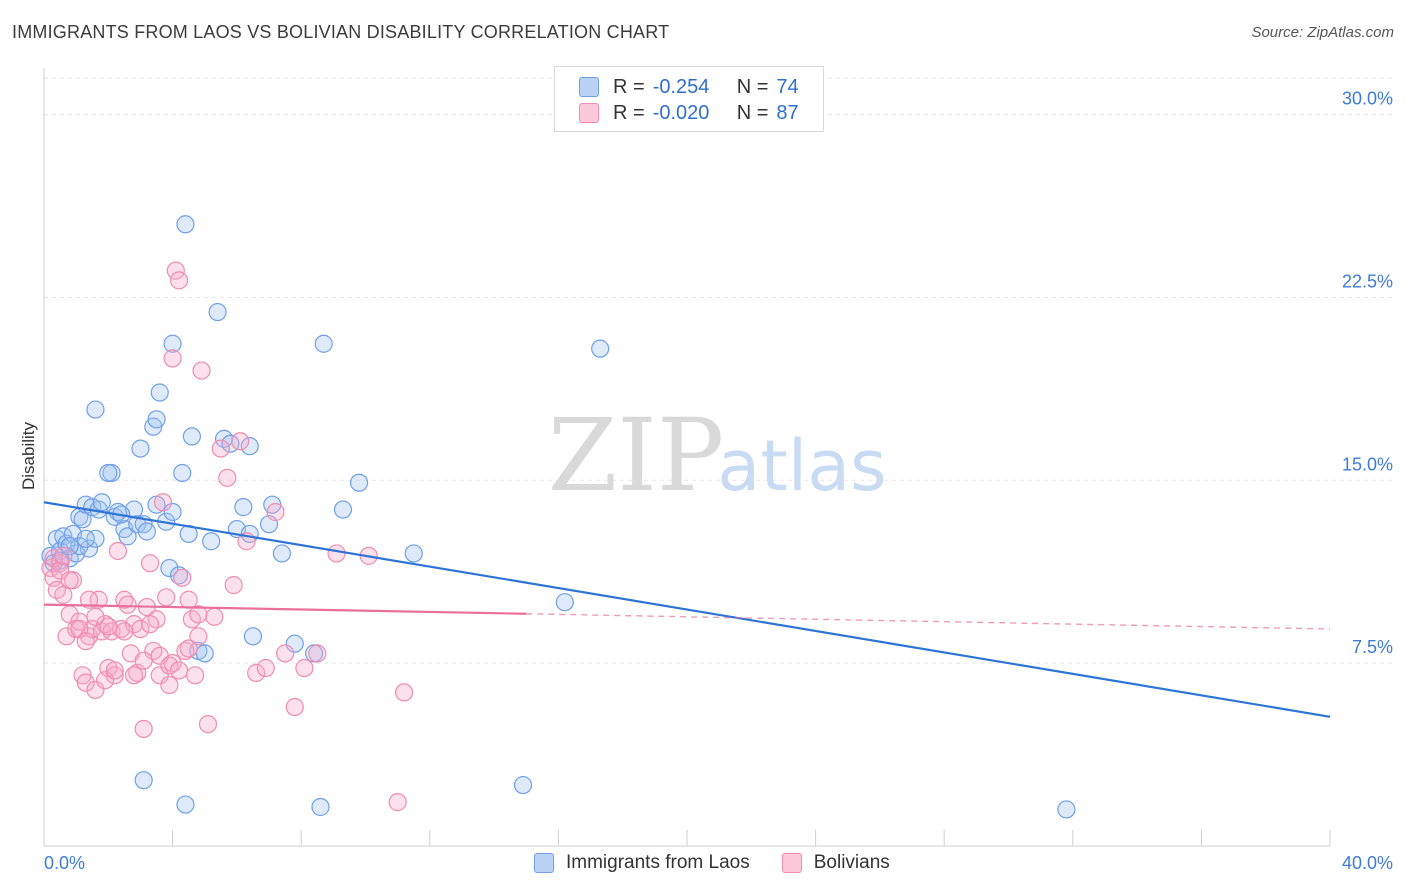  Describe the element at coordinates (1367, 464) in the screenshot. I see `y-tick-label: 15.0%` at that location.